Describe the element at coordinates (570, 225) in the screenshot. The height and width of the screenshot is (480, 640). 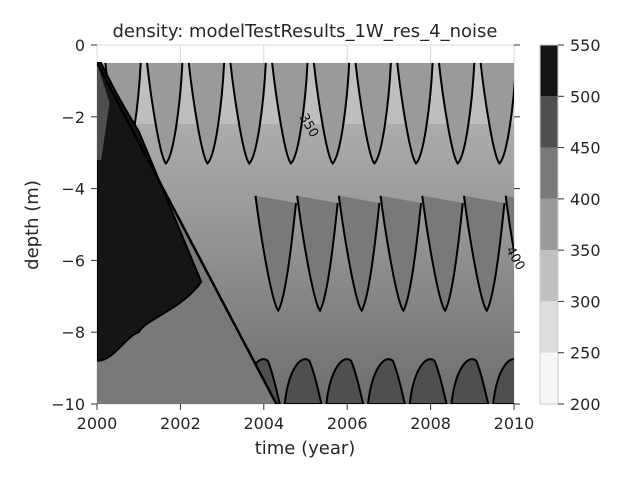
I see `colorbar: 200 250 300 350 400 450 500 550` at that location.